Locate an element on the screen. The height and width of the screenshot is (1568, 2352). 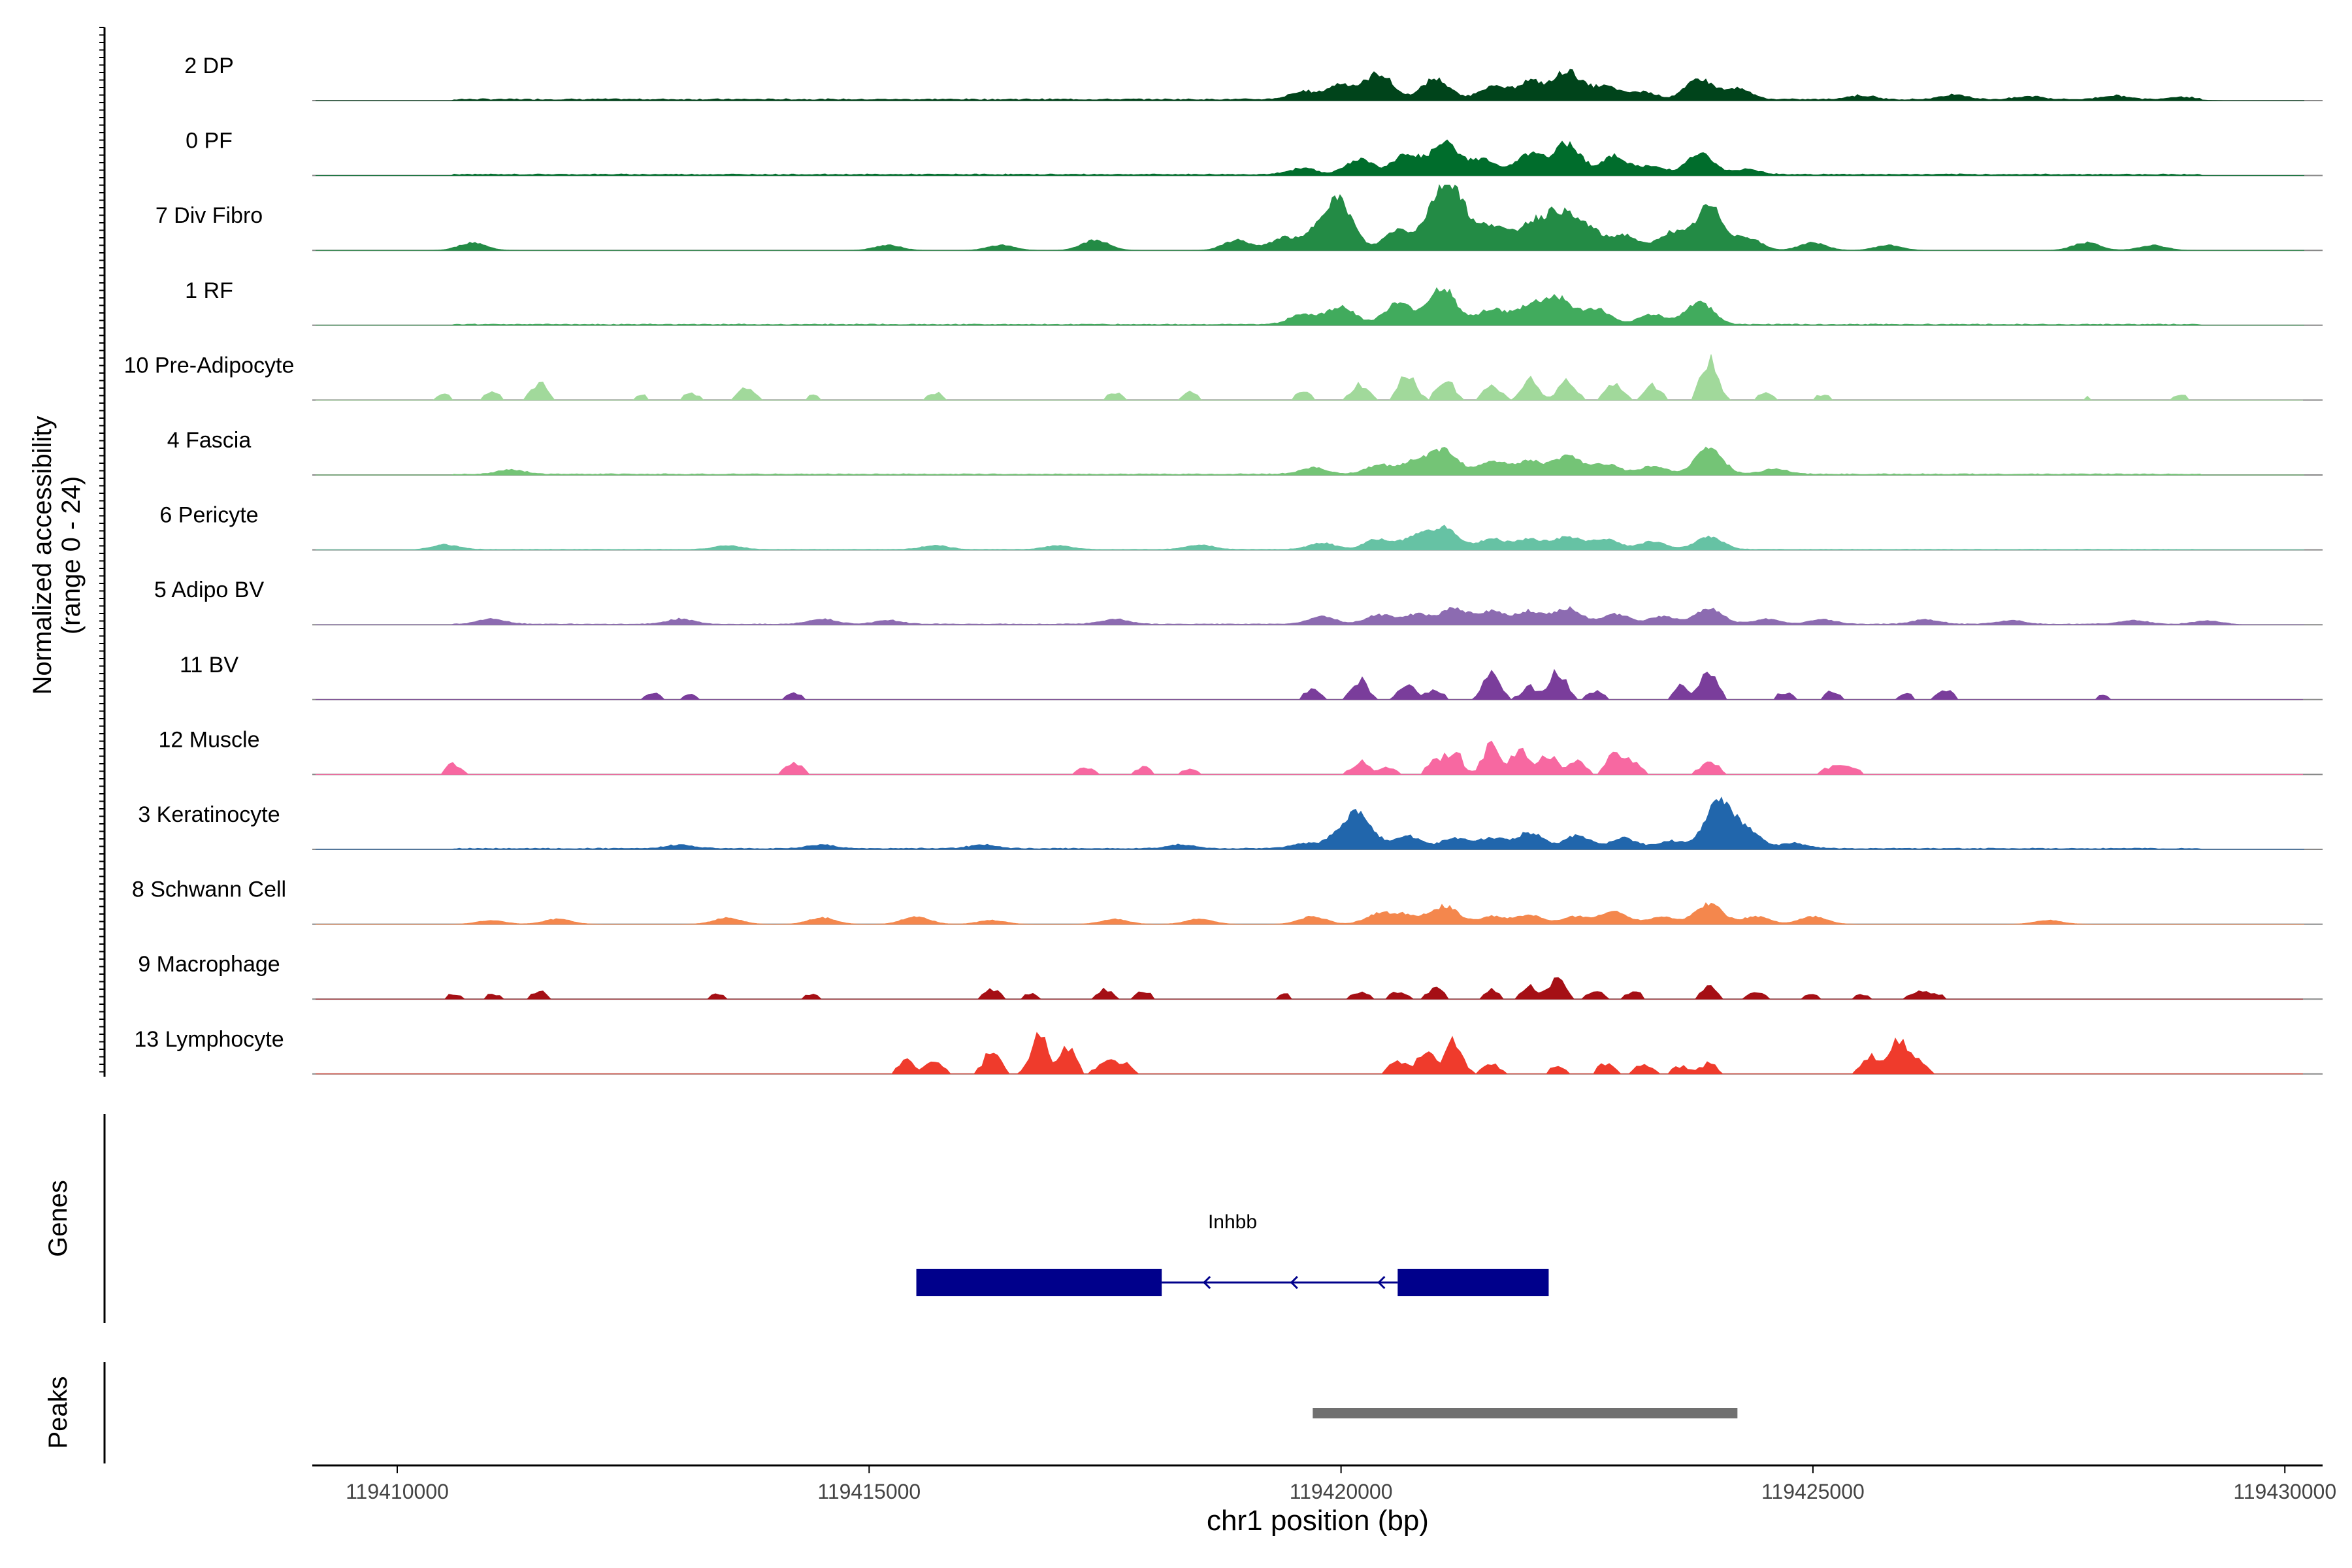
peak-region is located at coordinates (1525, 1413).